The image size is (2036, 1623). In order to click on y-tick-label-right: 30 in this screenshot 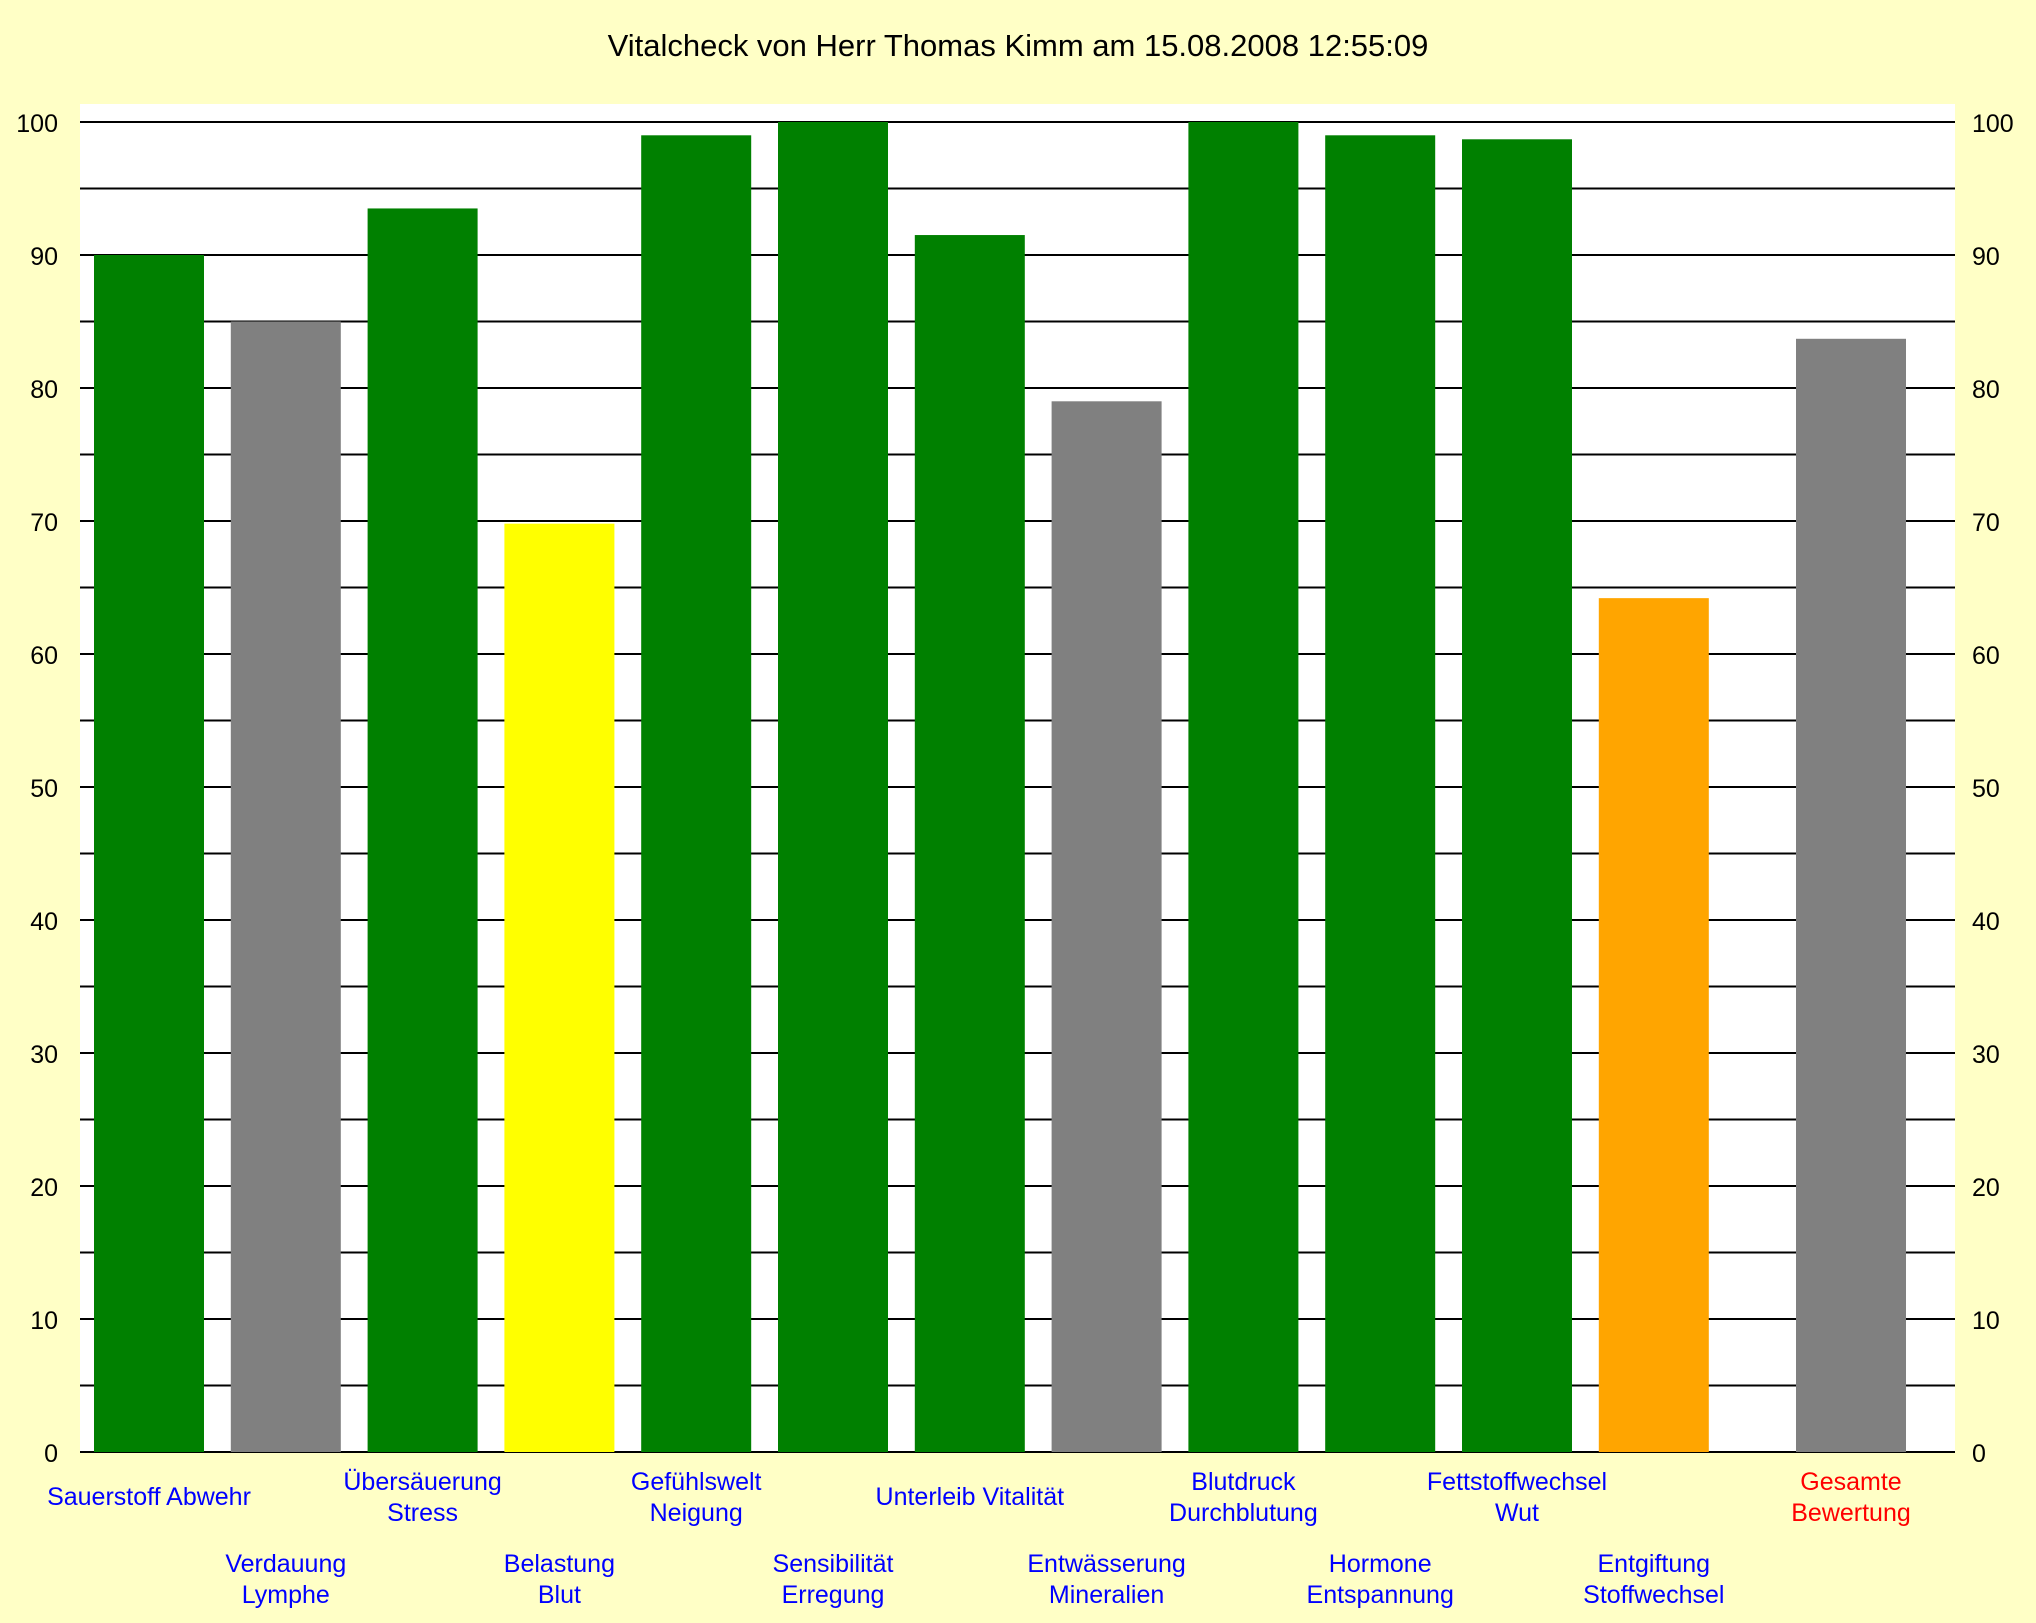, I will do `click(1986, 1055)`.